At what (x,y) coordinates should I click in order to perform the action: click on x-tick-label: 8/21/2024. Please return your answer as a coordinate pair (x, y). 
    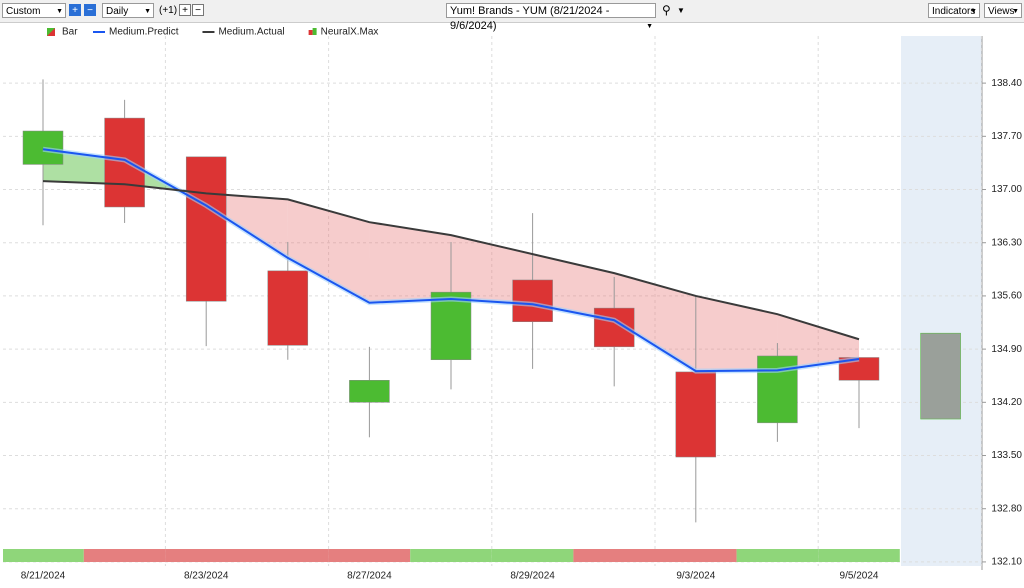
    Looking at the image, I should click on (43, 576).